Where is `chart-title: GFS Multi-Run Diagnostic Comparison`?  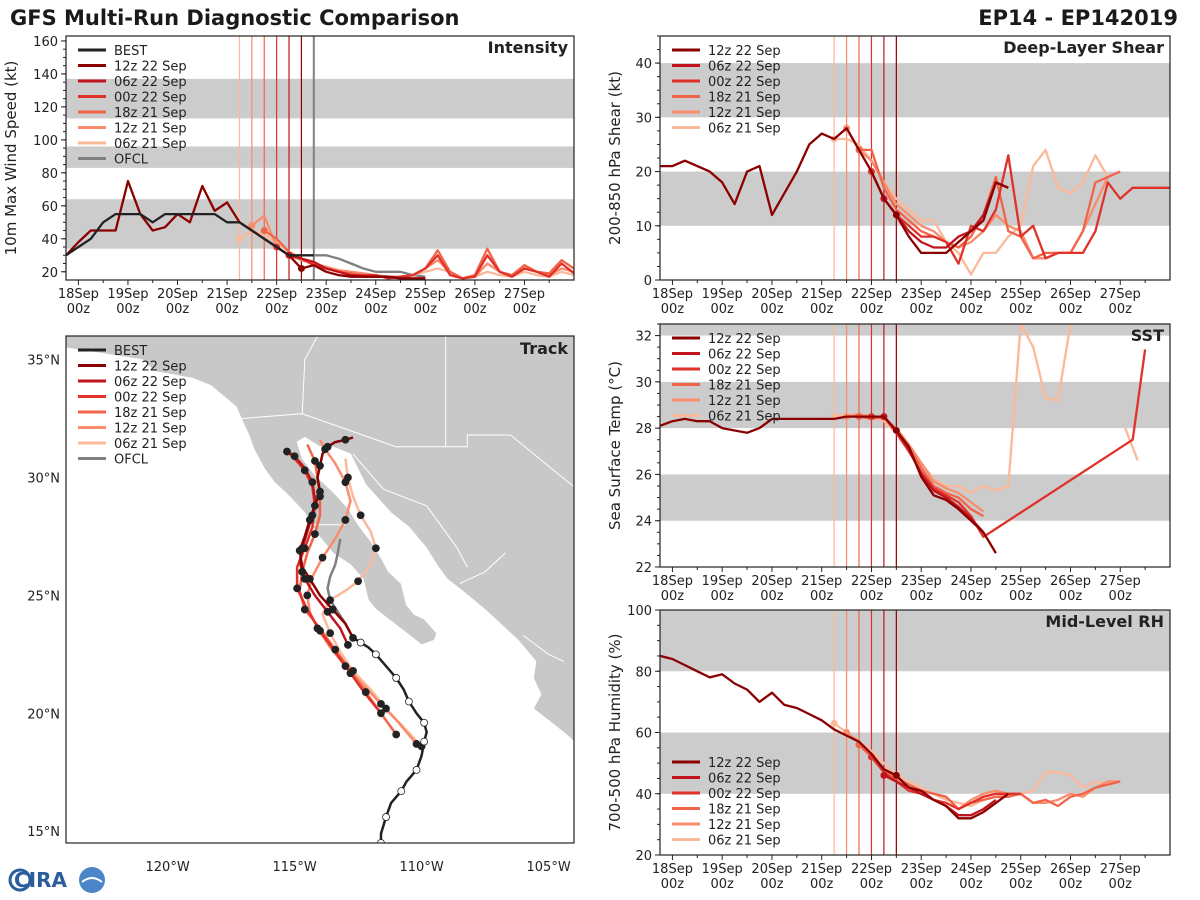 chart-title: GFS Multi-Run Diagnostic Comparison is located at coordinates (235, 18).